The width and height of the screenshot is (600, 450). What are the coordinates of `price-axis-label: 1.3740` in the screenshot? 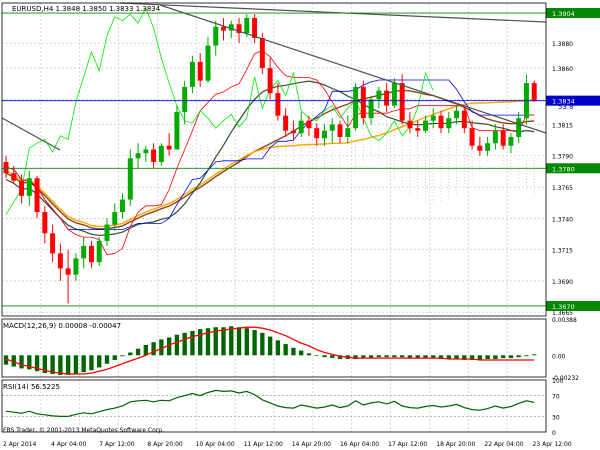 It's located at (562, 219).